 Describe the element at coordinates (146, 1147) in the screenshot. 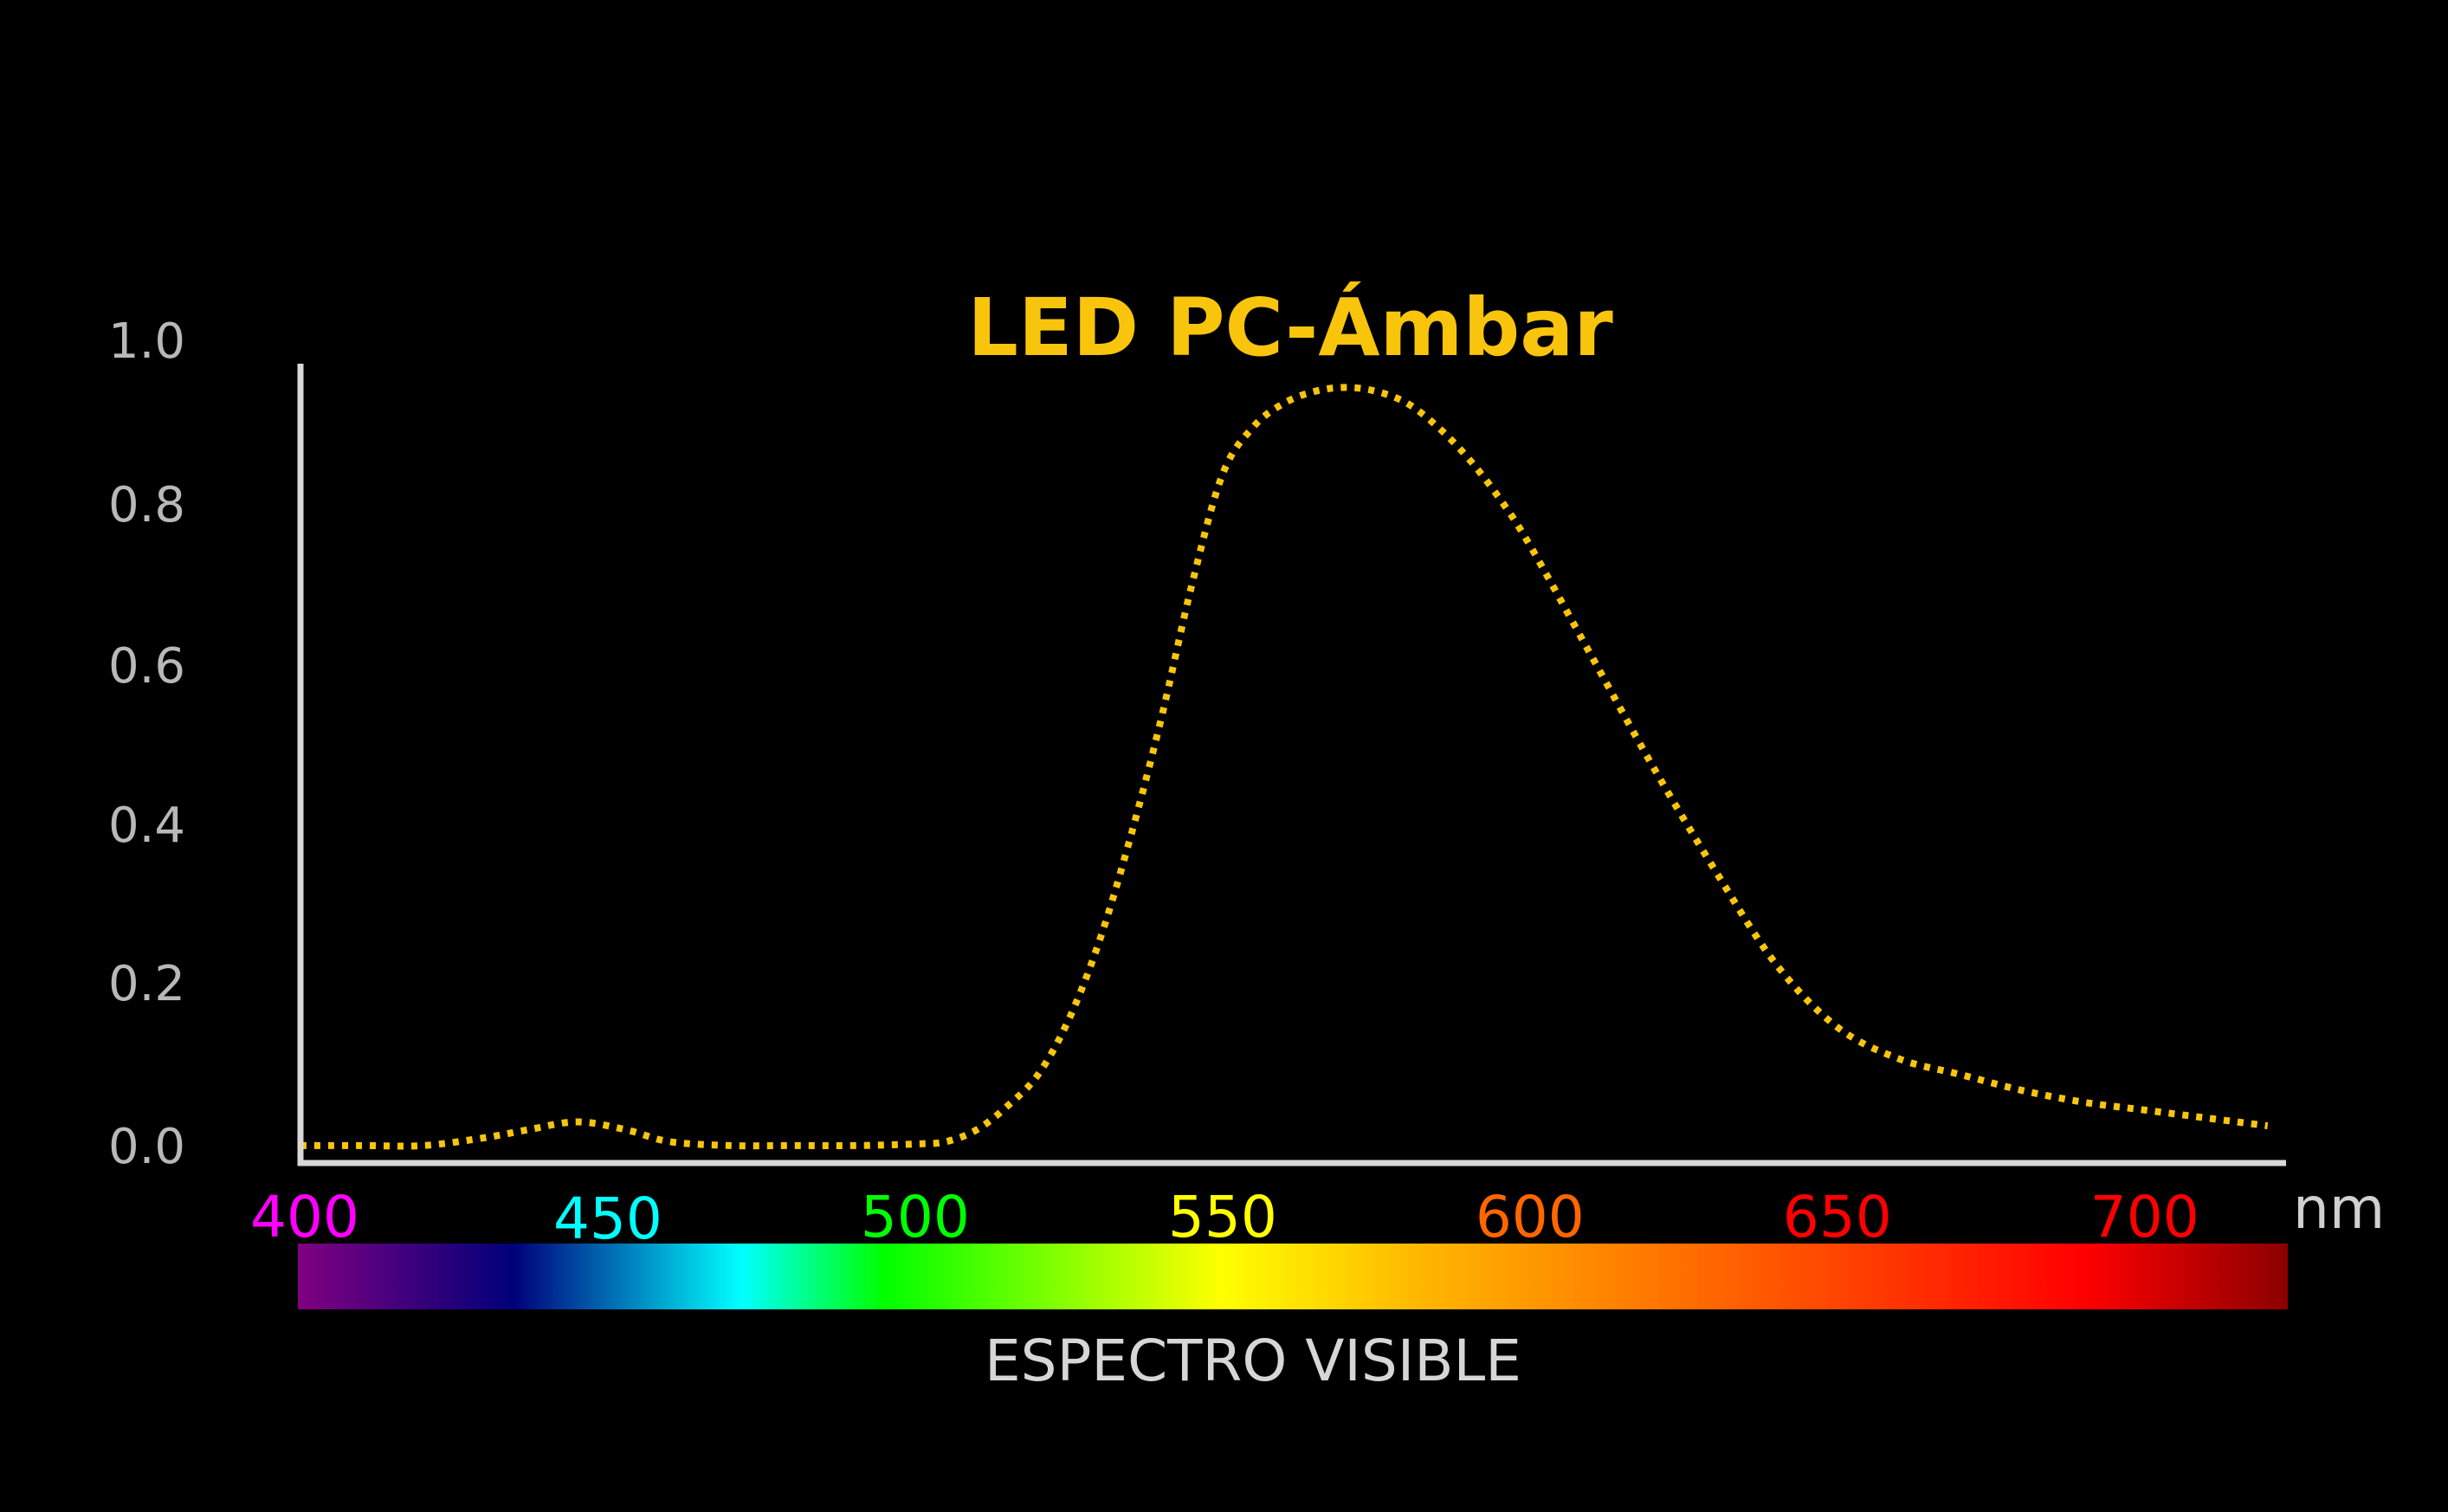

I see `y-tick-label: 0.0` at that location.